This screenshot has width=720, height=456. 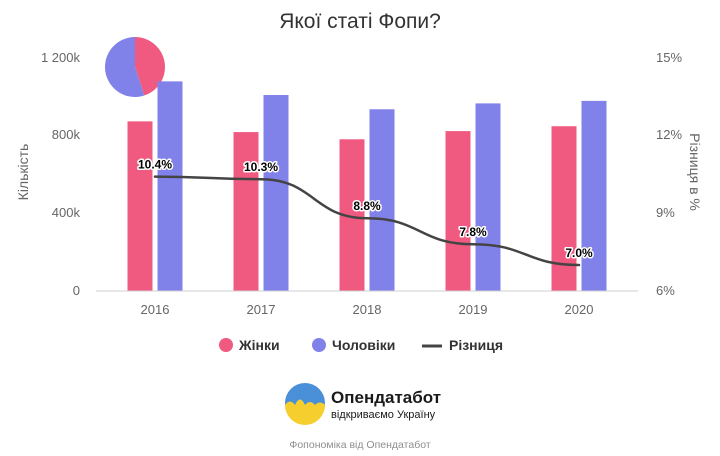 I want to click on legend-label-men: Чоловіки, so click(x=363, y=345).